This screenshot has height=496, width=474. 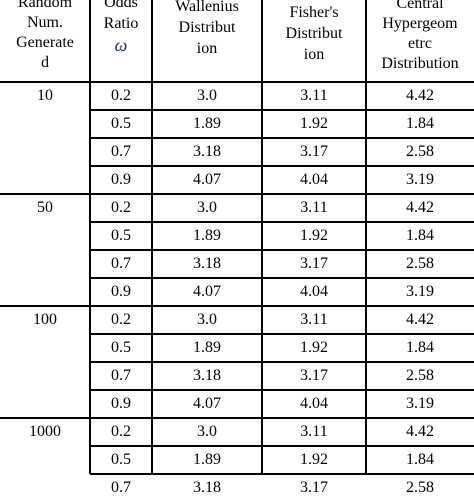 I want to click on header-col4-line: Fisher's, so click(x=314, y=12).